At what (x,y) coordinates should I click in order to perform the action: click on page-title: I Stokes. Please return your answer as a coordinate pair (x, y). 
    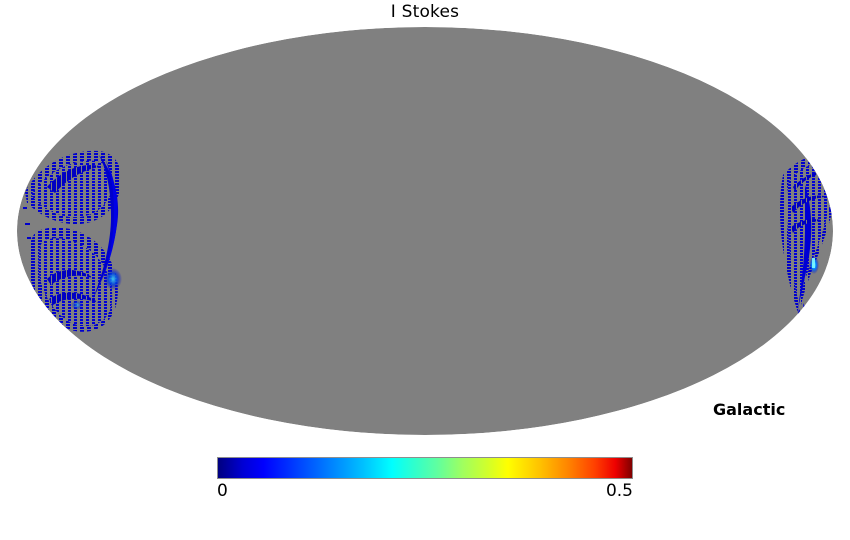
    Looking at the image, I should click on (425, 12).